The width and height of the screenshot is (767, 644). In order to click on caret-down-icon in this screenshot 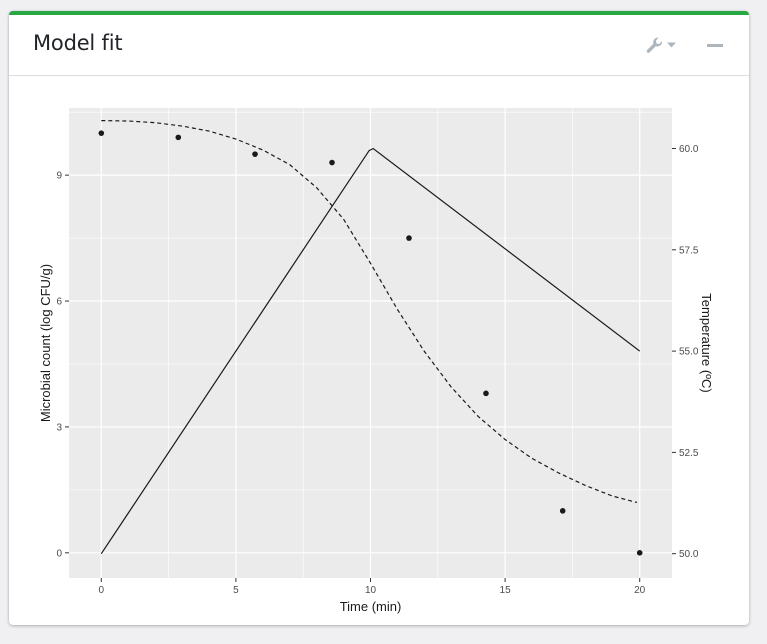, I will do `click(671, 45)`.